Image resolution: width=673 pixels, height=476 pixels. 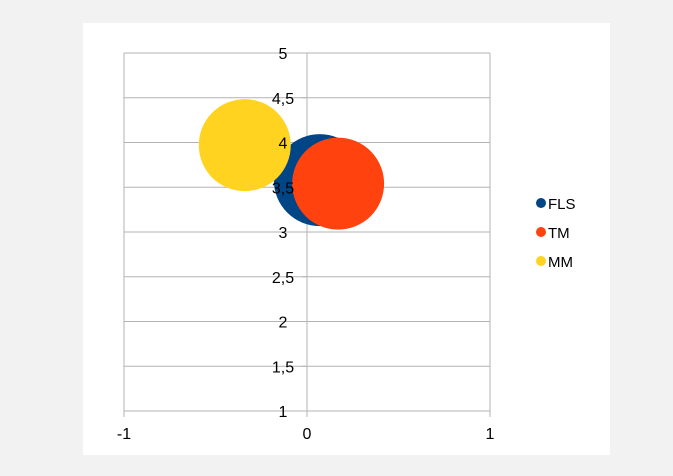 I want to click on x-tick-label: -1, so click(x=124, y=434).